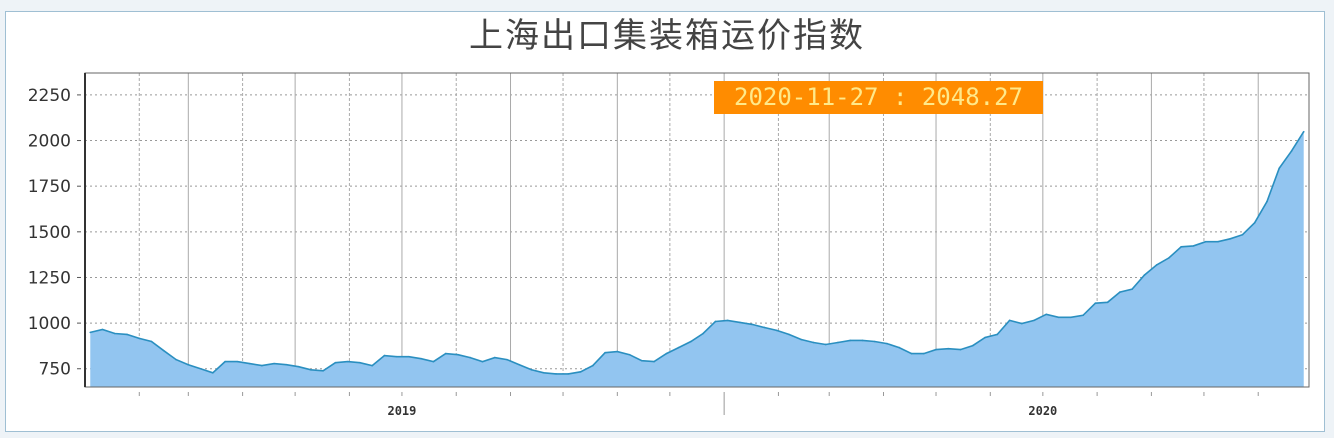  I want to click on x-tick-label: 2019, so click(401, 411).